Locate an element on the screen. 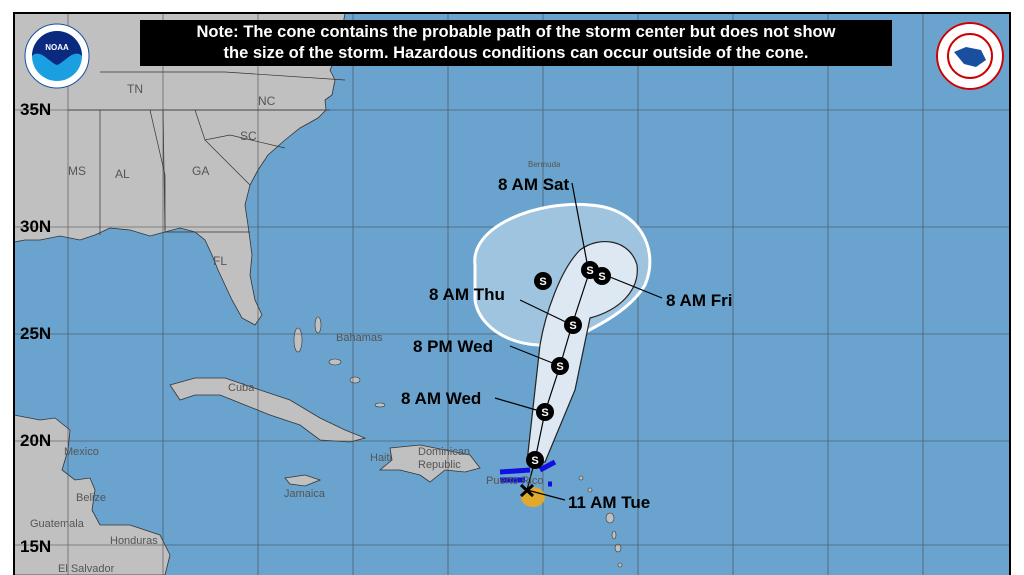 The image size is (1024, 575). noaa-logo: NOAA is located at coordinates (57, 56).